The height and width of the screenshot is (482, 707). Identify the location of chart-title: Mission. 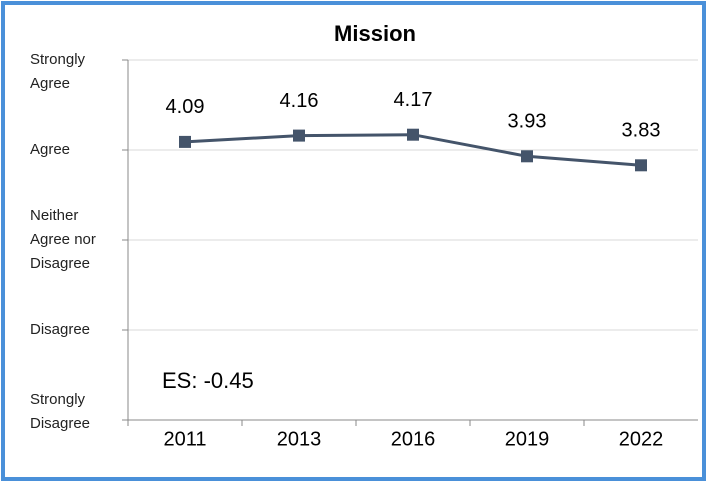
(375, 33).